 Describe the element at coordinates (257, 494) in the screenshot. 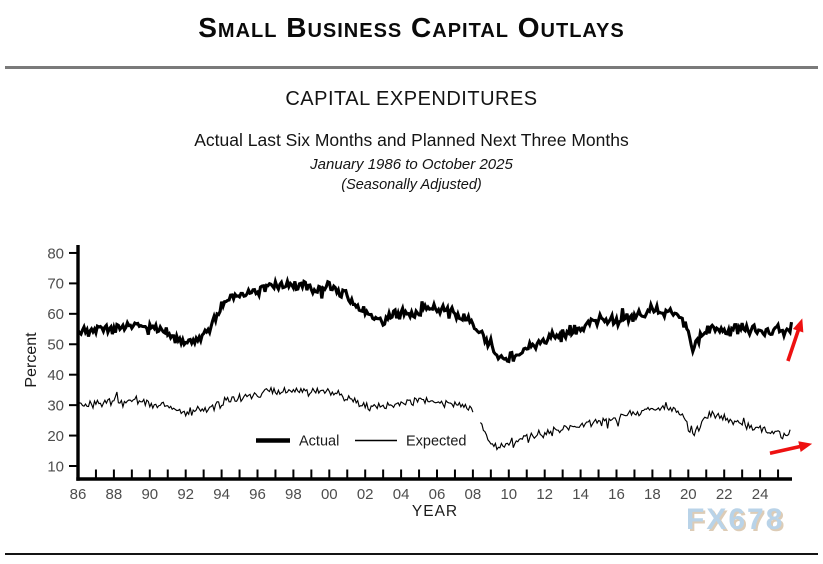

I see `x-tick-label: 96` at that location.